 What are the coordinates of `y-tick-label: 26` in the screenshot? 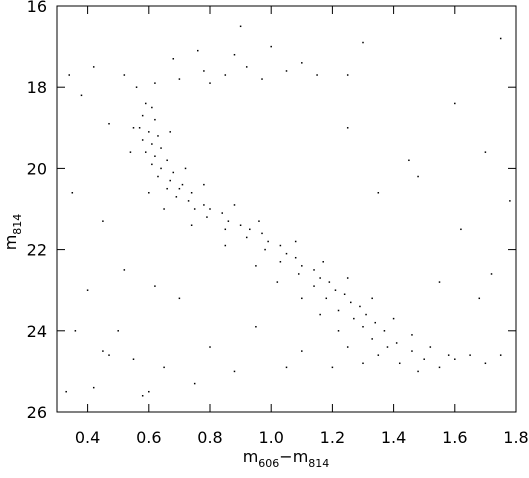 It's located at (37, 412).